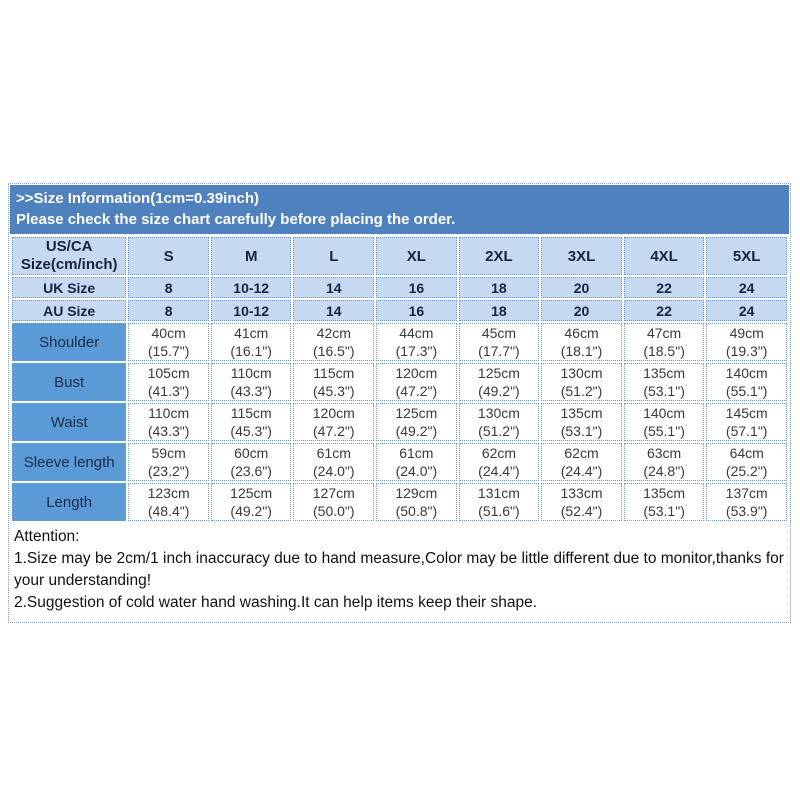  What do you see at coordinates (416, 493) in the screenshot?
I see `cm-value: 129cm` at bounding box center [416, 493].